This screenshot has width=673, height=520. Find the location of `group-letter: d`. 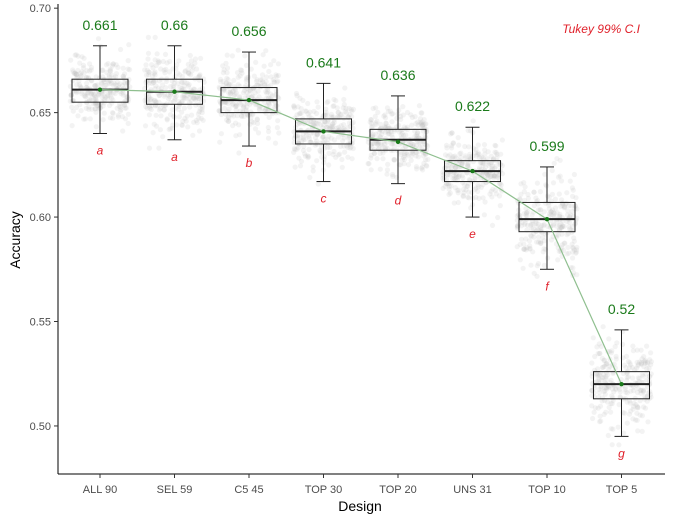

group-letter: d is located at coordinates (398, 201).